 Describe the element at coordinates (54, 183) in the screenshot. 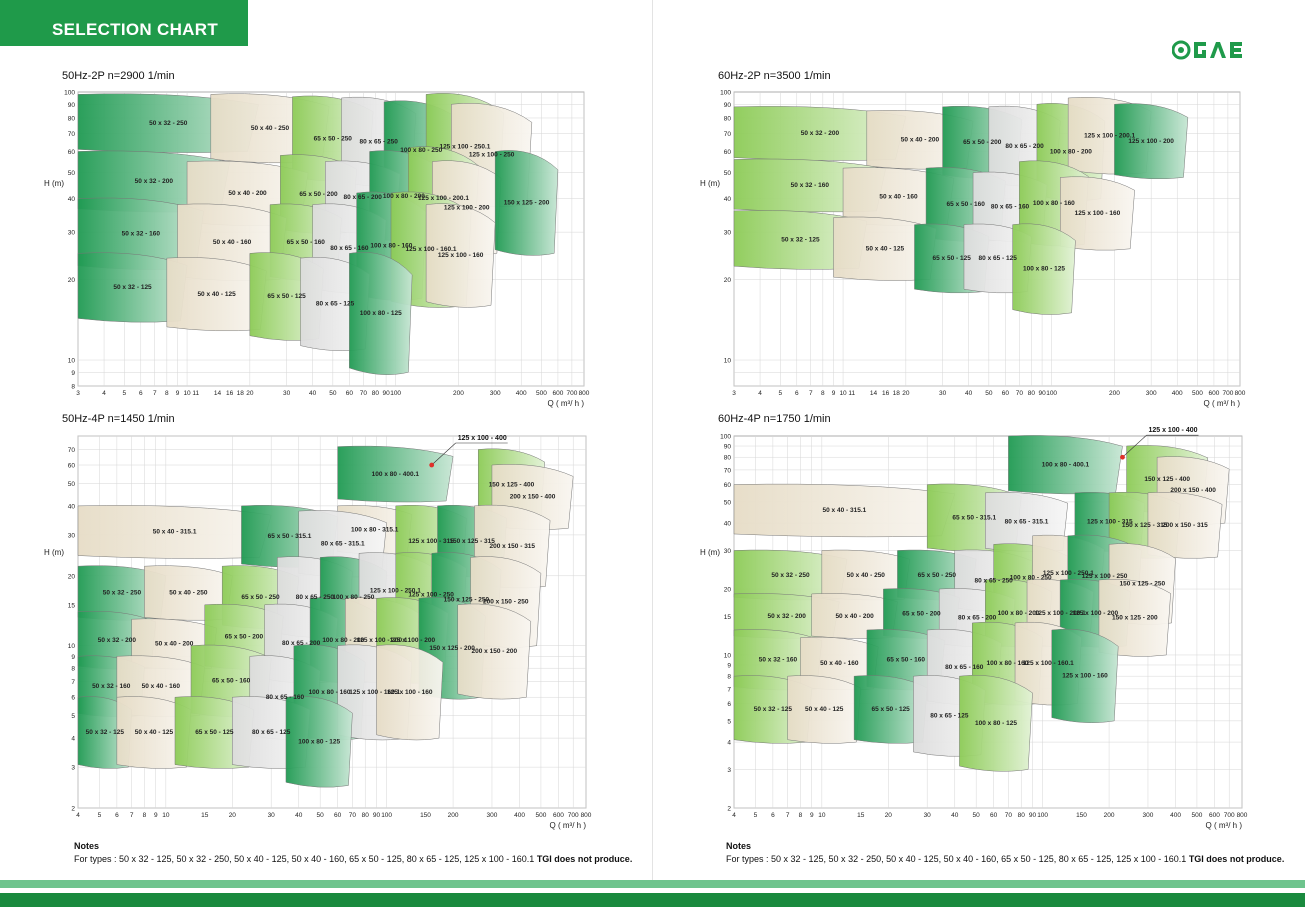

I see `y-axis-label: H (m)` at that location.